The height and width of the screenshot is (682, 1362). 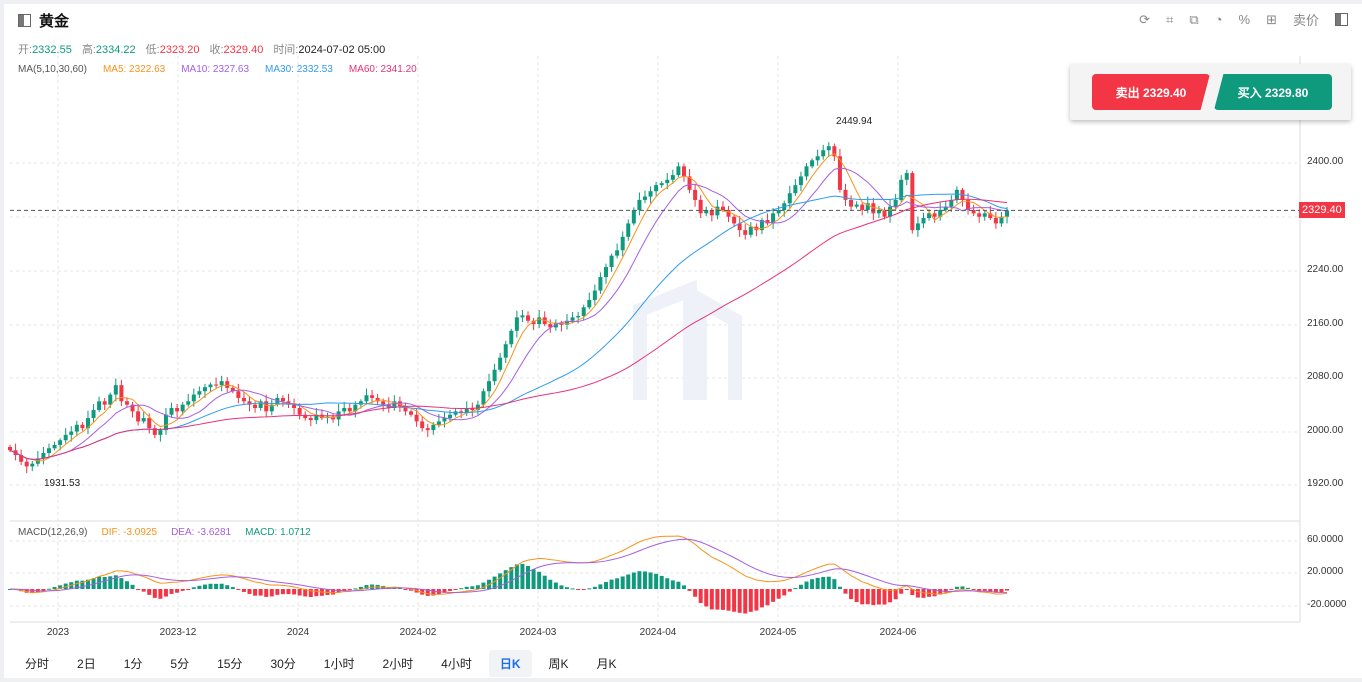 What do you see at coordinates (1271, 19) in the screenshot?
I see `grid-icon: ⊞` at bounding box center [1271, 19].